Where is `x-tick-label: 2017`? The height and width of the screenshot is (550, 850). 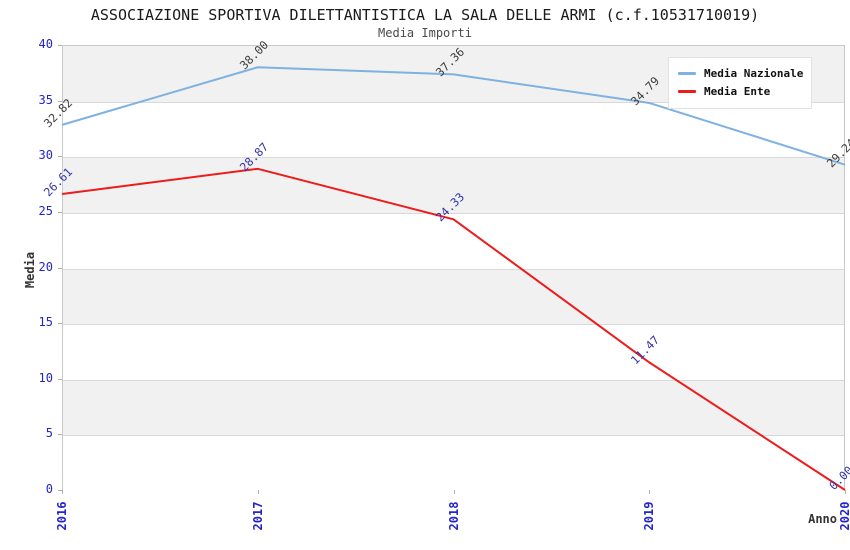
x-tick-label: 2017 is located at coordinates (257, 516).